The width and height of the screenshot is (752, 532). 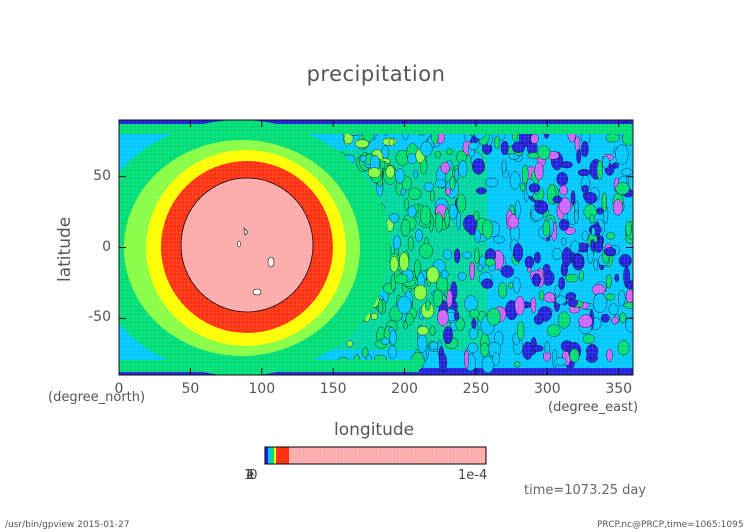 I want to click on time-annotation: time=1073.25 day, so click(x=585, y=490).